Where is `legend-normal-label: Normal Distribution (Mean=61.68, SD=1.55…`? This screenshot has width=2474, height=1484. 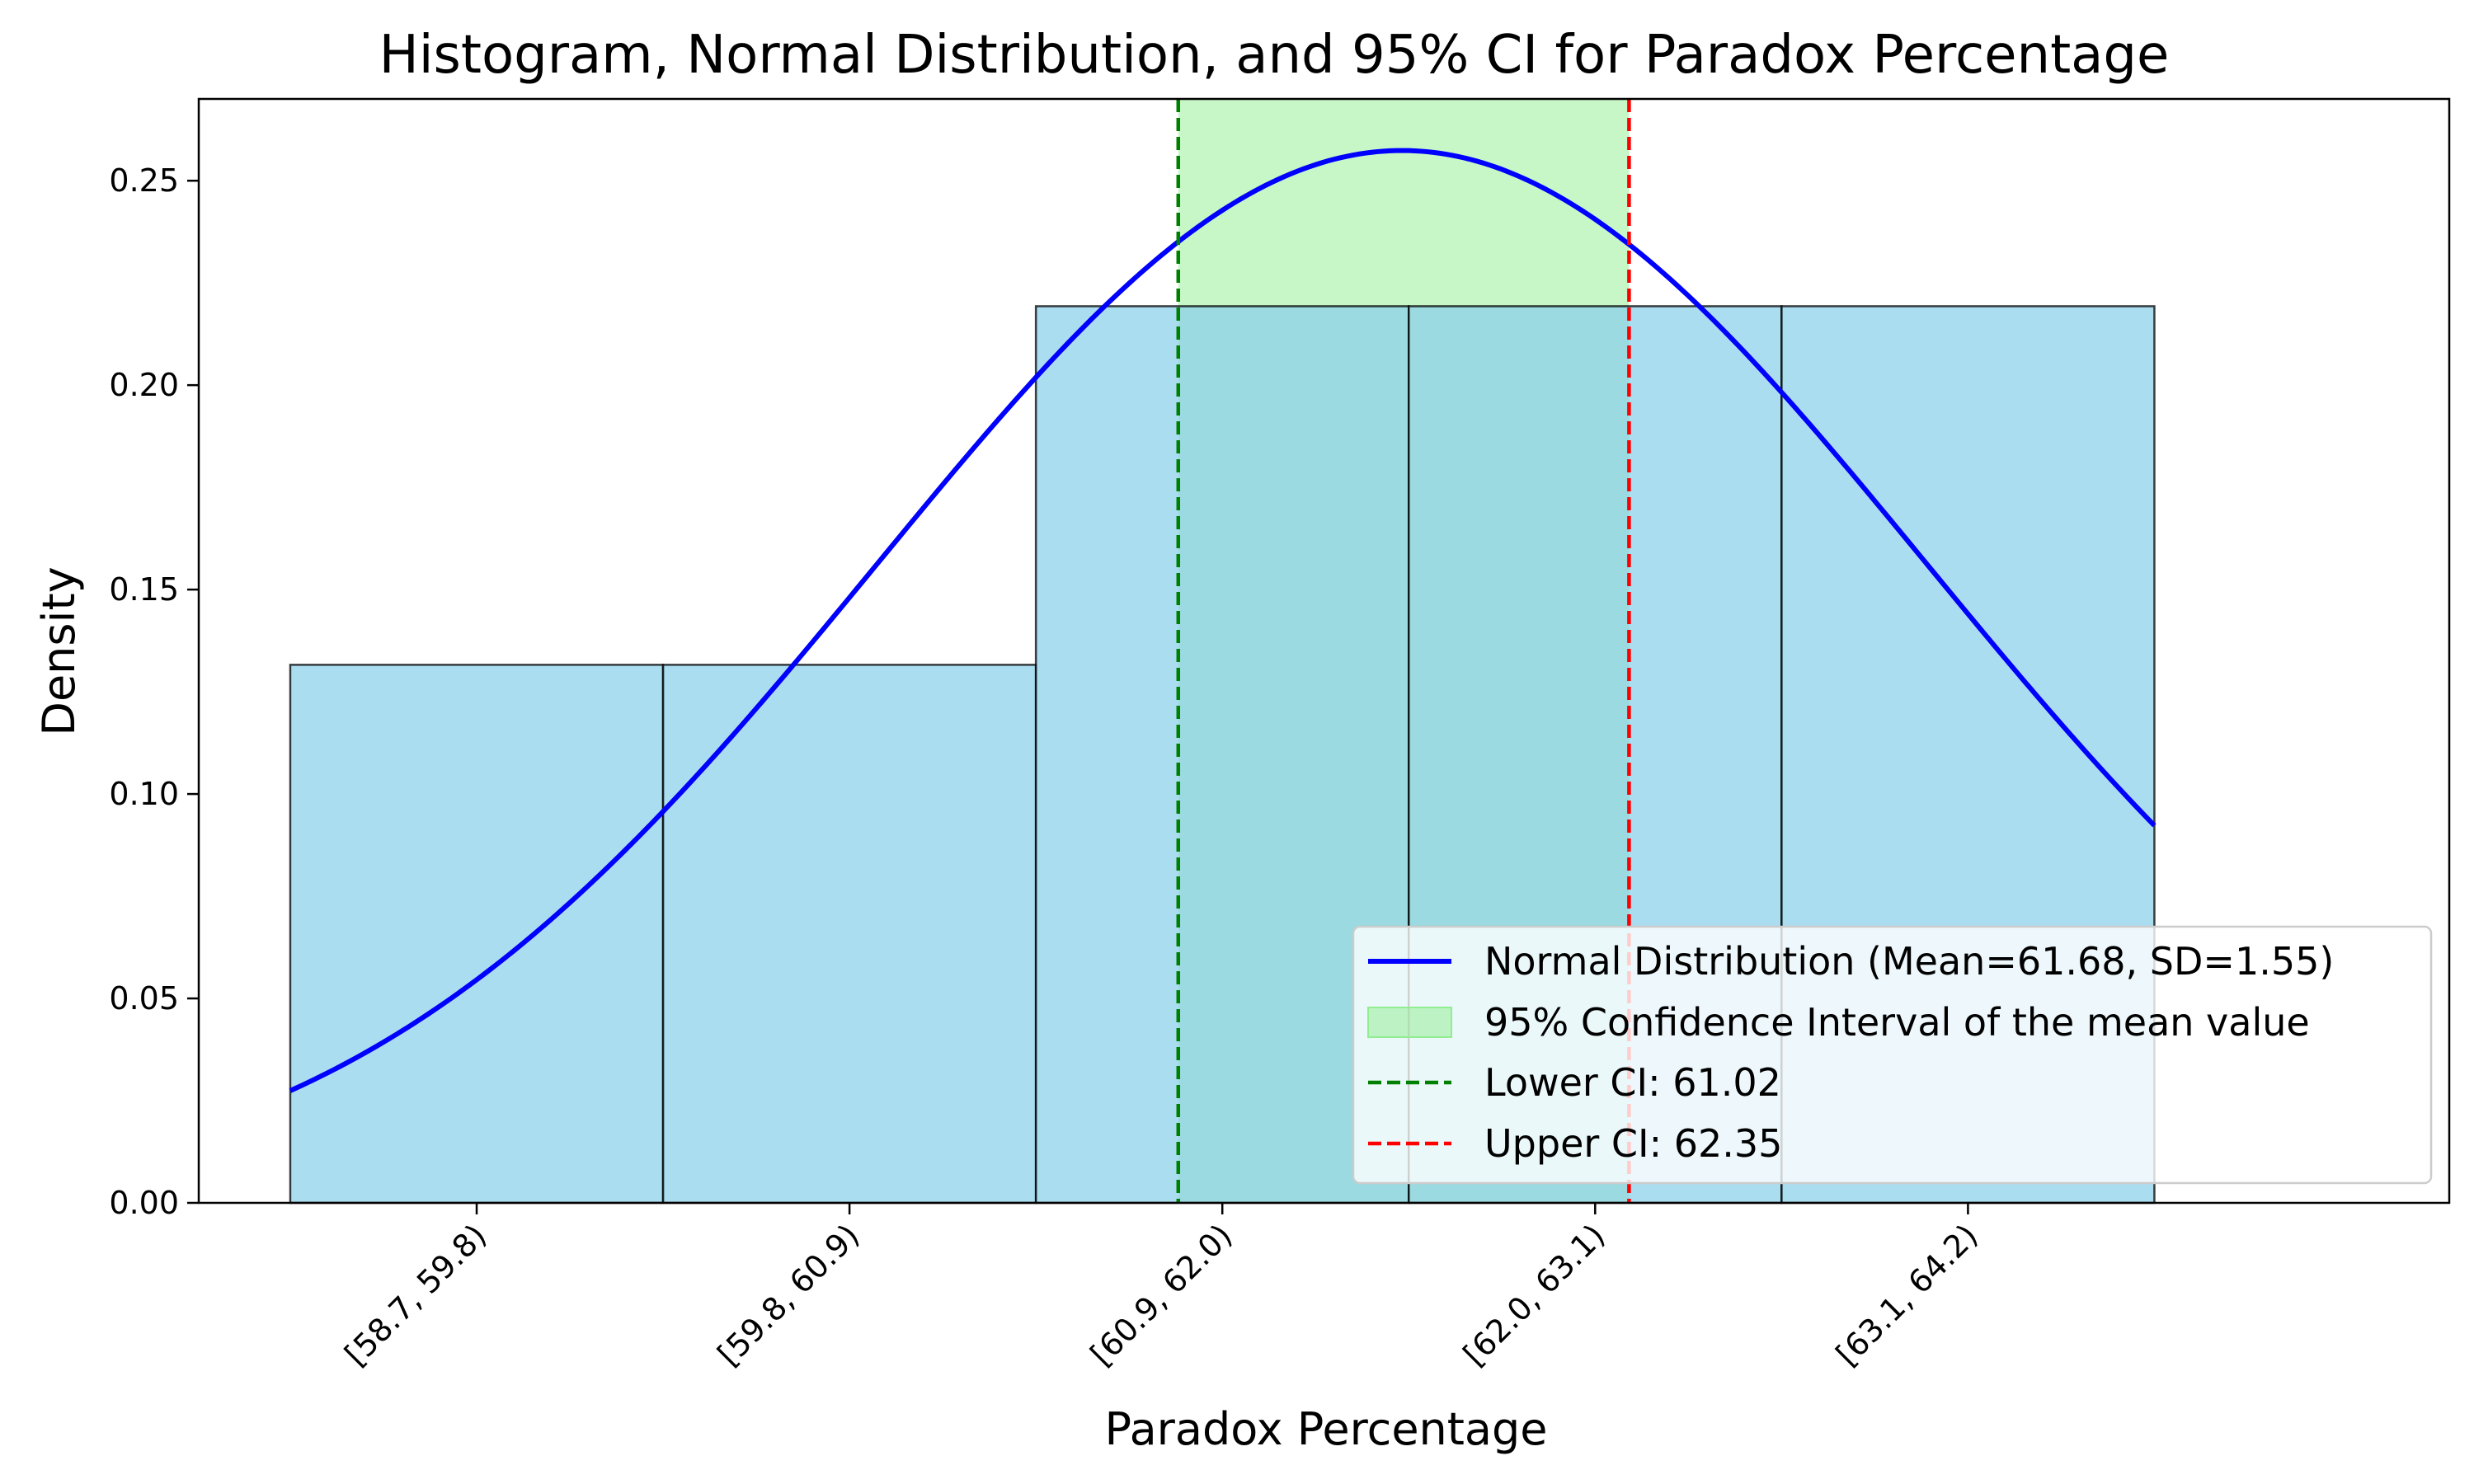 legend-normal-label: Normal Distribution (Mean=61.68, SD=1.55… is located at coordinates (1909, 961).